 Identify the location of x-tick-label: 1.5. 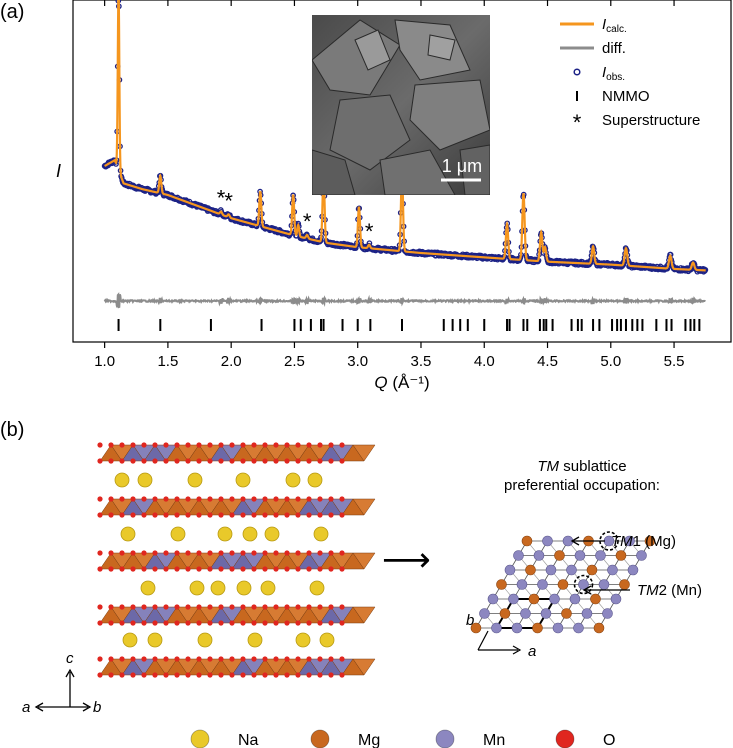
(167, 361).